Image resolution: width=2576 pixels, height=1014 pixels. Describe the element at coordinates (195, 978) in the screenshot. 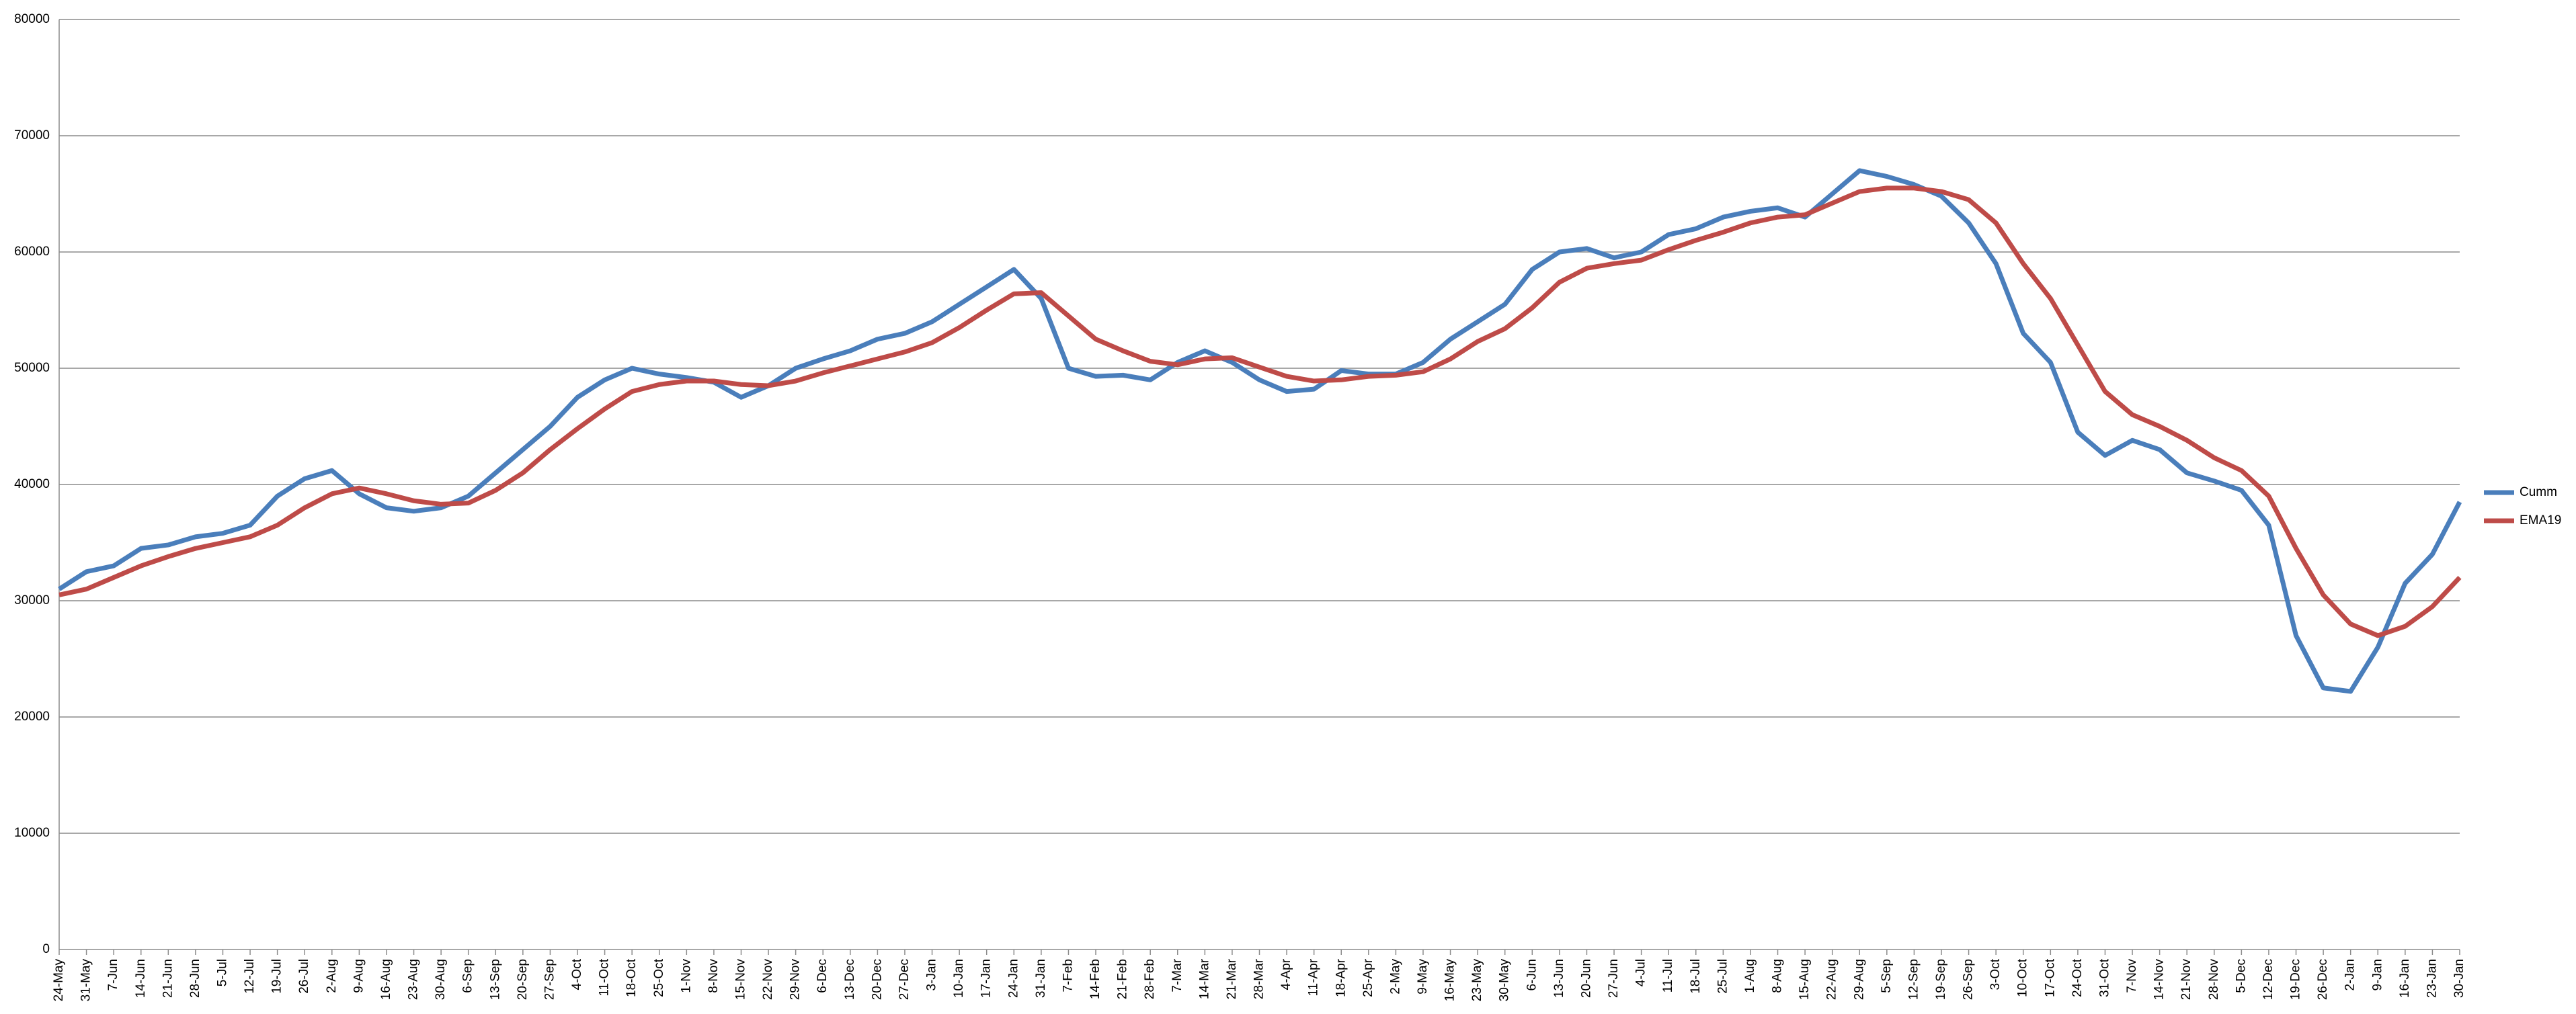

I see `x-tick-label: 28-Jun` at that location.